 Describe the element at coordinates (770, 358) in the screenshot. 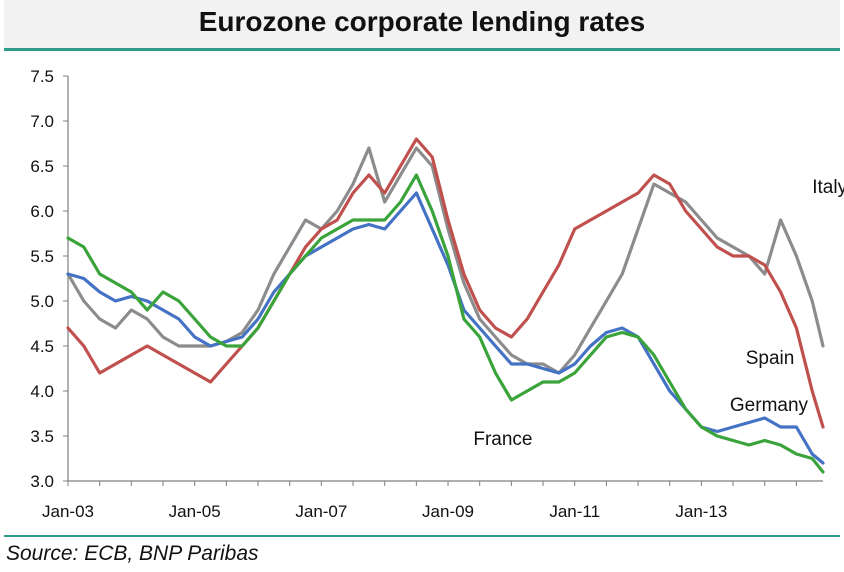

I see `series-label-spain: Spain` at that location.